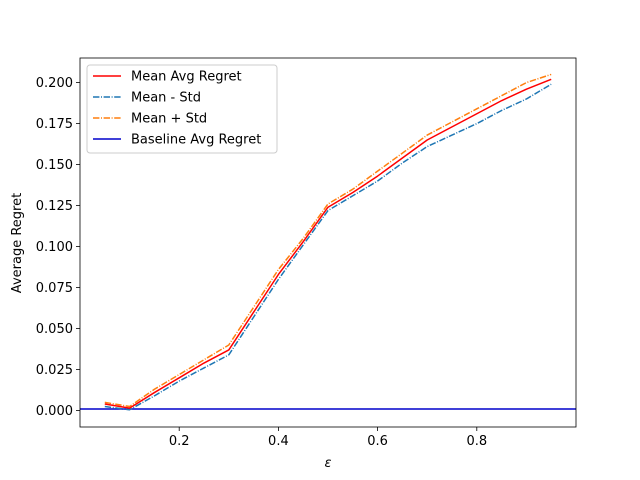 The height and width of the screenshot is (480, 640). Describe the element at coordinates (54, 165) in the screenshot. I see `y-tick-label: 0.150` at that location.